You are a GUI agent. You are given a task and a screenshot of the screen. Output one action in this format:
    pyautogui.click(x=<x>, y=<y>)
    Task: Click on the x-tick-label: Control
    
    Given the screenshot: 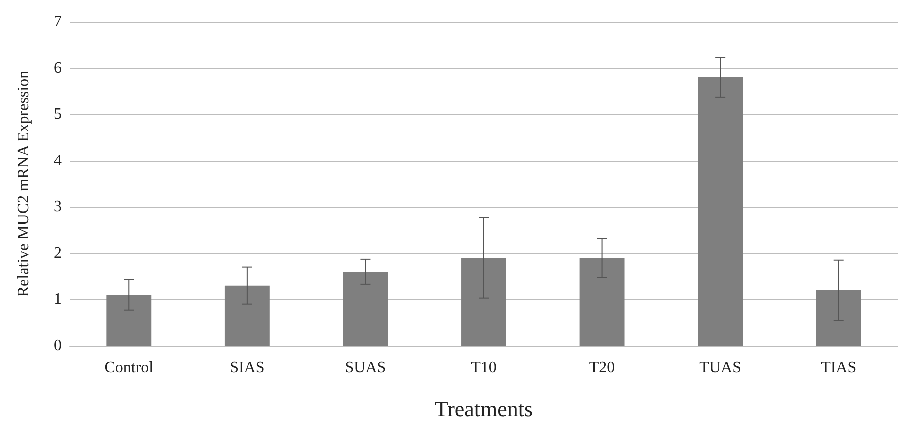 What is the action you would take?
    pyautogui.click(x=129, y=368)
    